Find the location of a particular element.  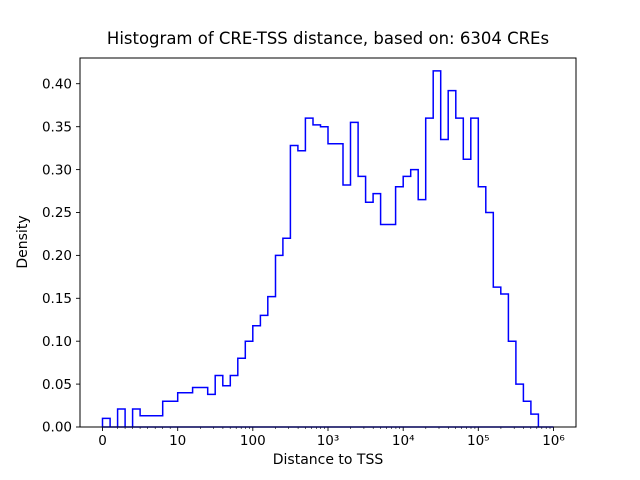

x-tick-label: 10⁶ is located at coordinates (553, 441).